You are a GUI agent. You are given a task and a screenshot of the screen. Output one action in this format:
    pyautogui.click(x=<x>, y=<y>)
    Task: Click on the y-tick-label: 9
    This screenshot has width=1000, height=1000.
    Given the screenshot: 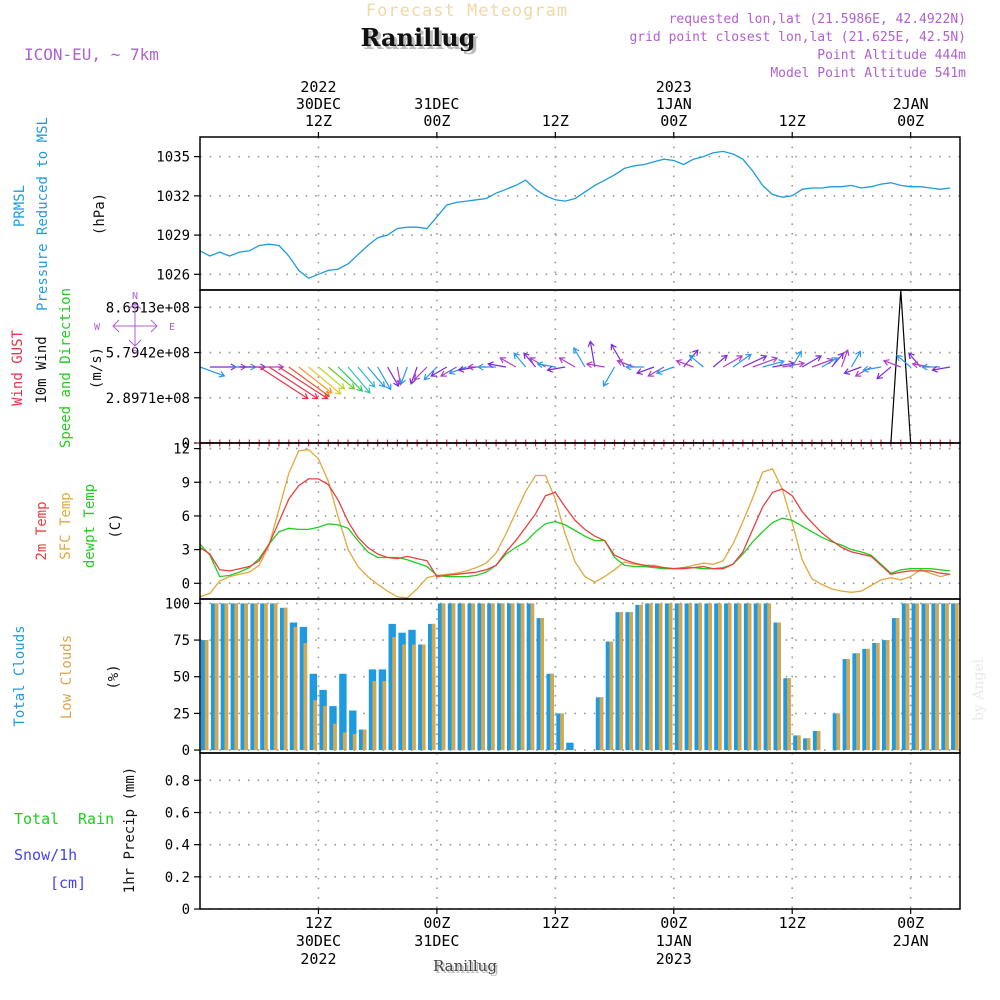 What is the action you would take?
    pyautogui.click(x=186, y=483)
    